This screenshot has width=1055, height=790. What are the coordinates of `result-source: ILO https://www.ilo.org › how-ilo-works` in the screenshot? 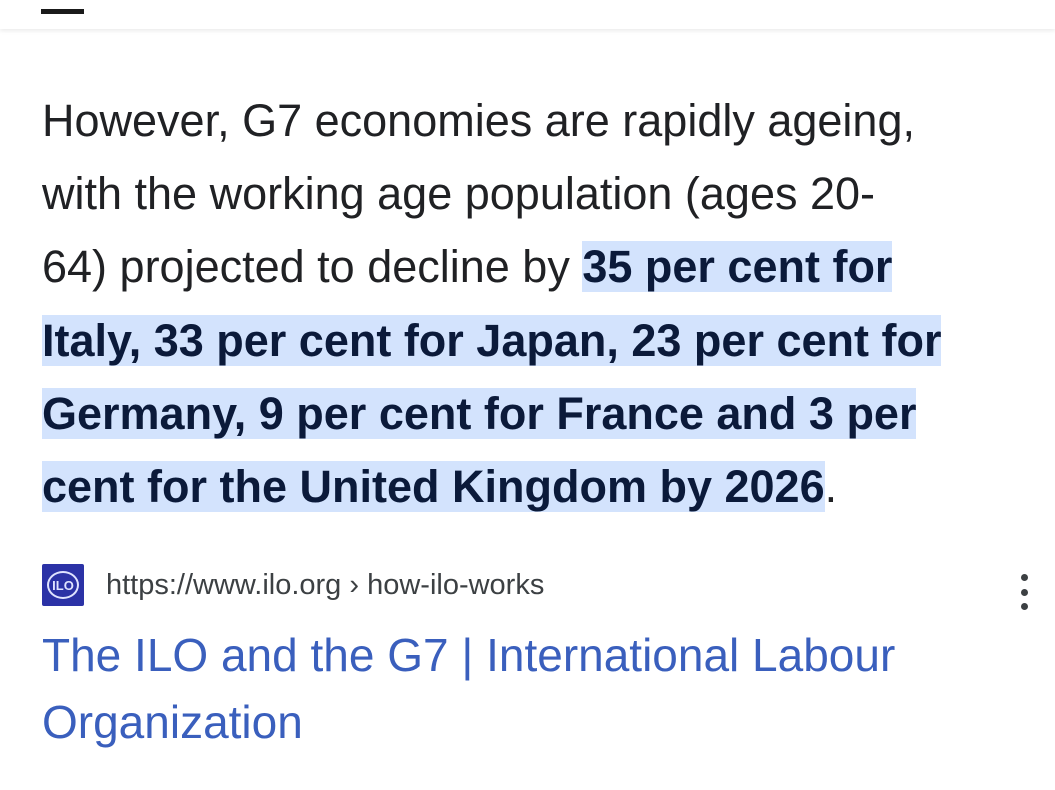 It's located at (293, 585).